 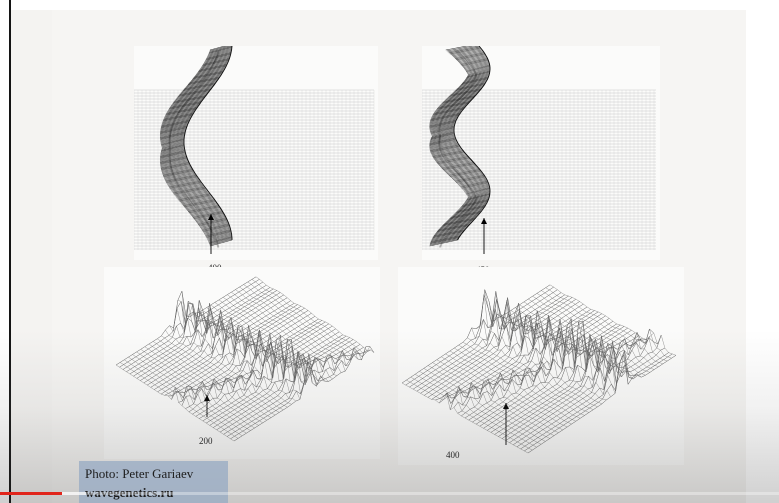 What do you see at coordinates (389, 493) in the screenshot?
I see `video-progress-bar` at bounding box center [389, 493].